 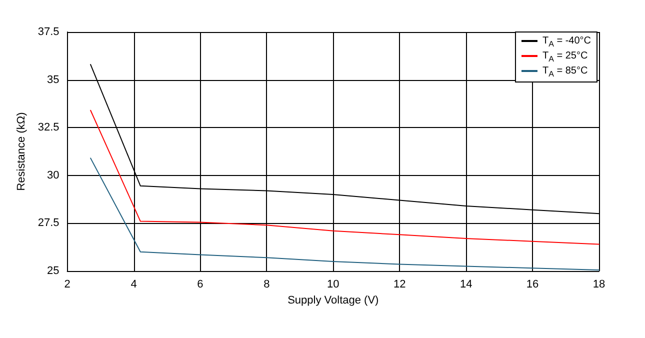 I want to click on x-tick-label: 14, so click(x=466, y=284).